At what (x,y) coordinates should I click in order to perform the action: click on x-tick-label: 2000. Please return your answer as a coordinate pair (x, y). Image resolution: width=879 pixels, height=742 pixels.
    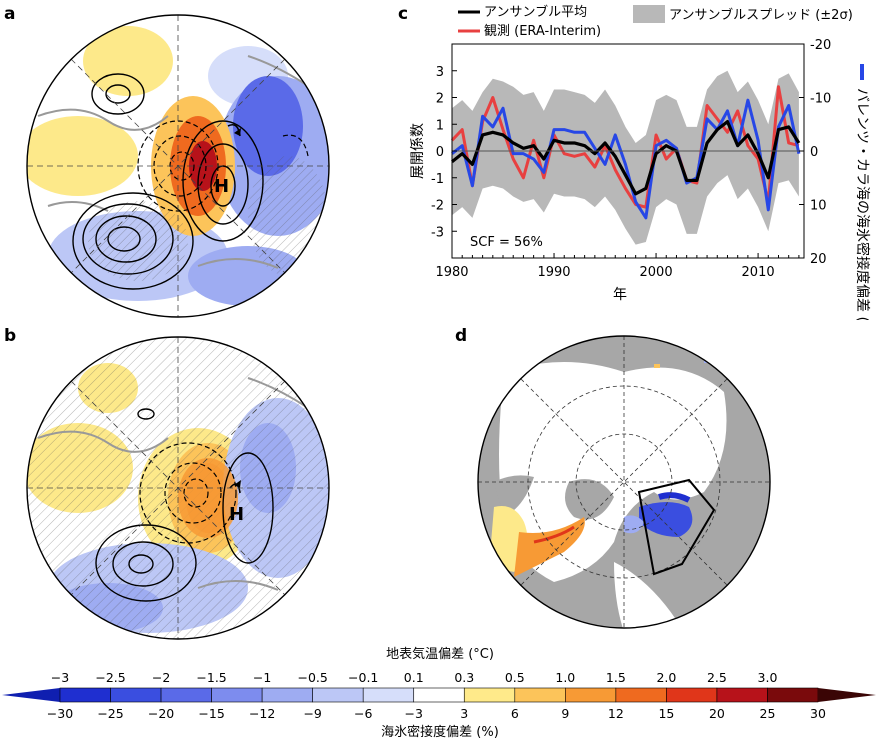
    Looking at the image, I should click on (656, 272).